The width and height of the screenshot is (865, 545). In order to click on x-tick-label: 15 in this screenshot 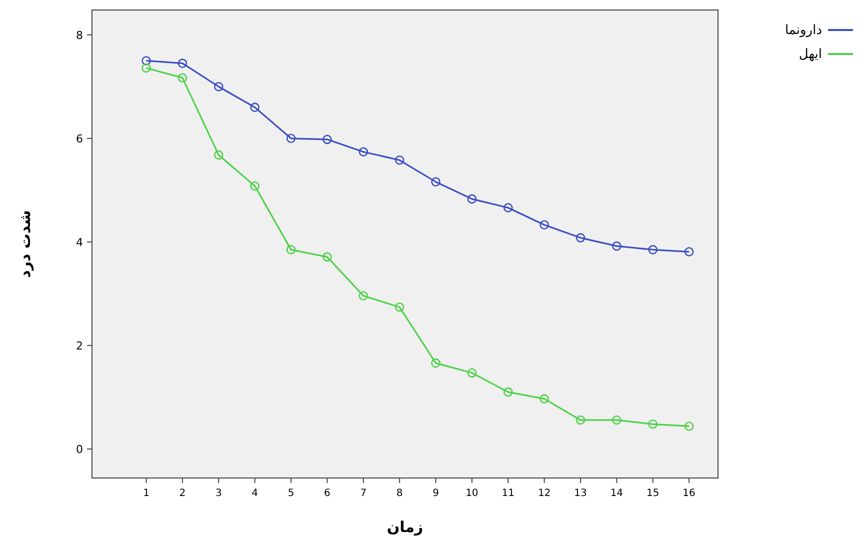, I will do `click(653, 493)`.